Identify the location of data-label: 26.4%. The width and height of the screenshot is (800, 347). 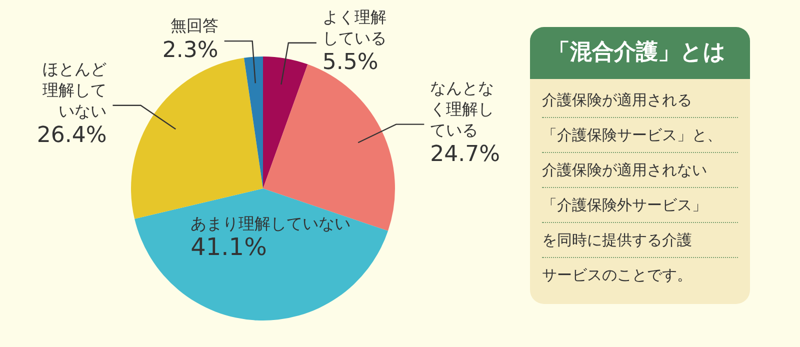
(71, 135).